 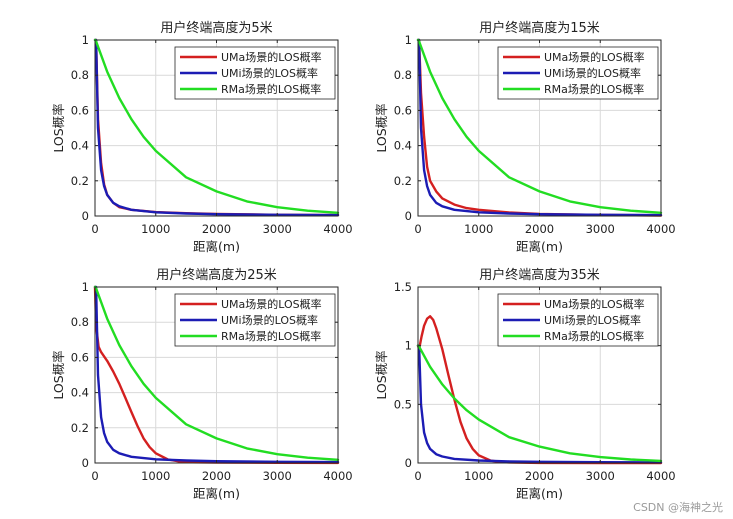 I want to click on y-tick-label: 1.5, so click(x=403, y=287).